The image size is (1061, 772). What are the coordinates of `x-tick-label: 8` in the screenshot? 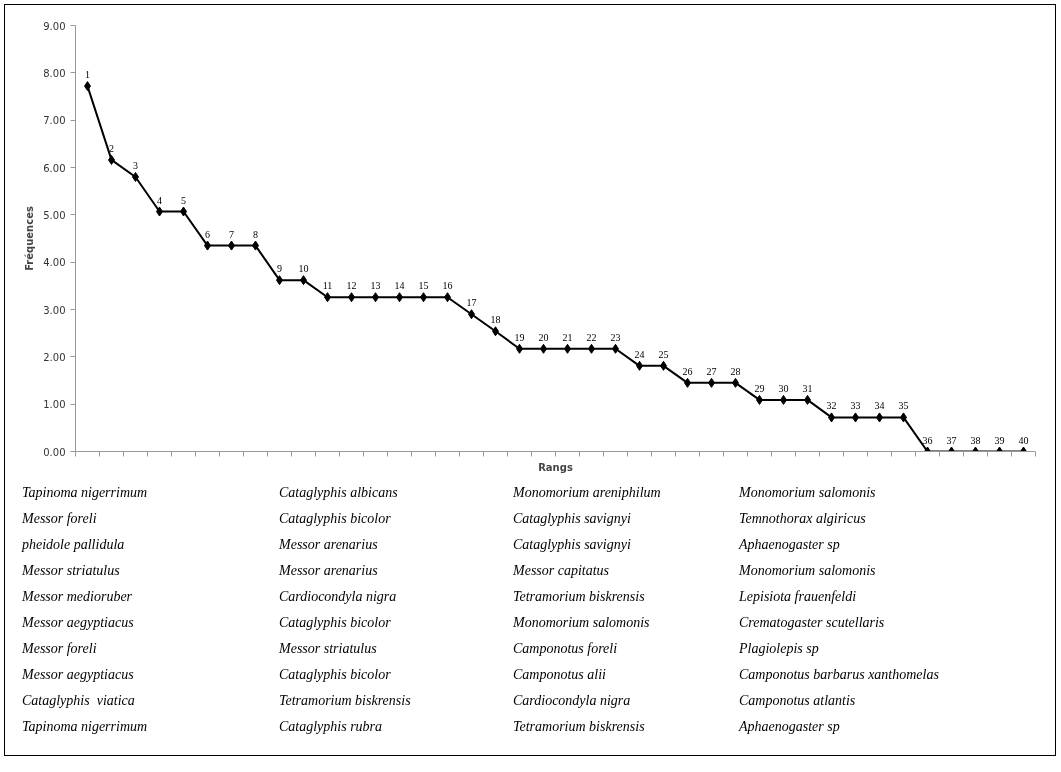 It's located at (255, 234).